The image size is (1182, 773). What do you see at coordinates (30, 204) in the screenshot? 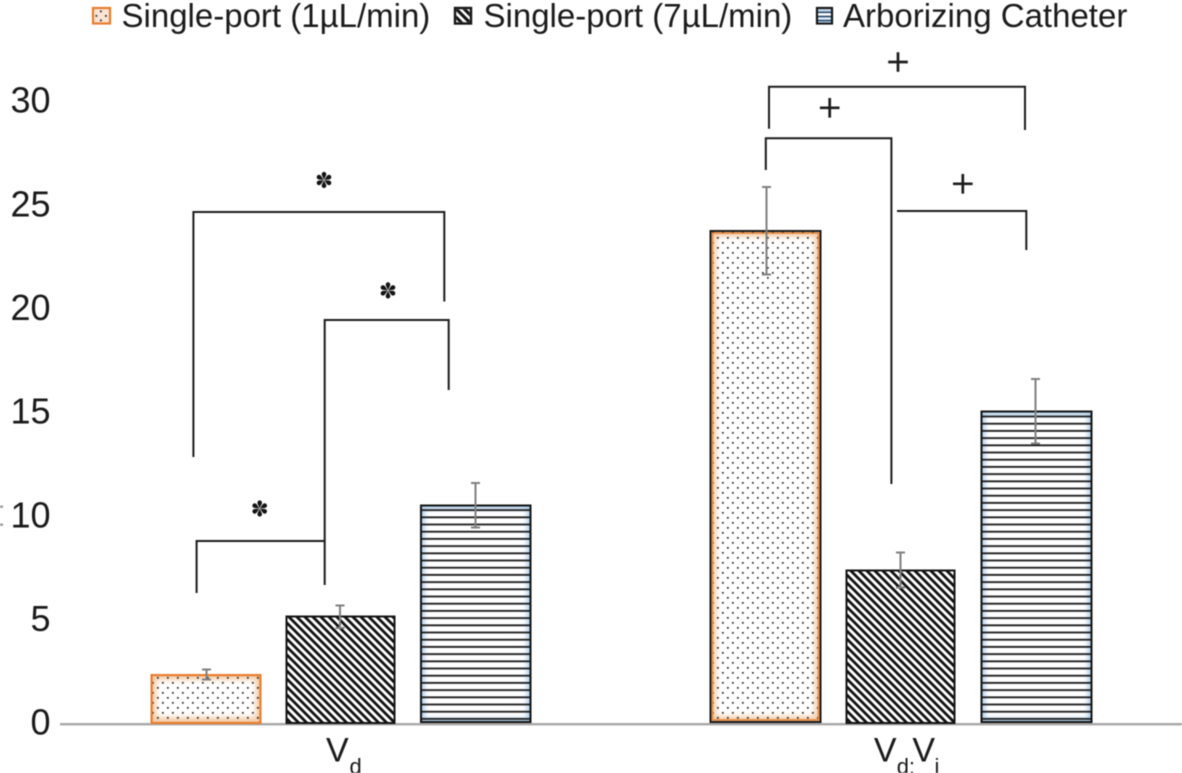
I see `svg-text: 25` at bounding box center [30, 204].